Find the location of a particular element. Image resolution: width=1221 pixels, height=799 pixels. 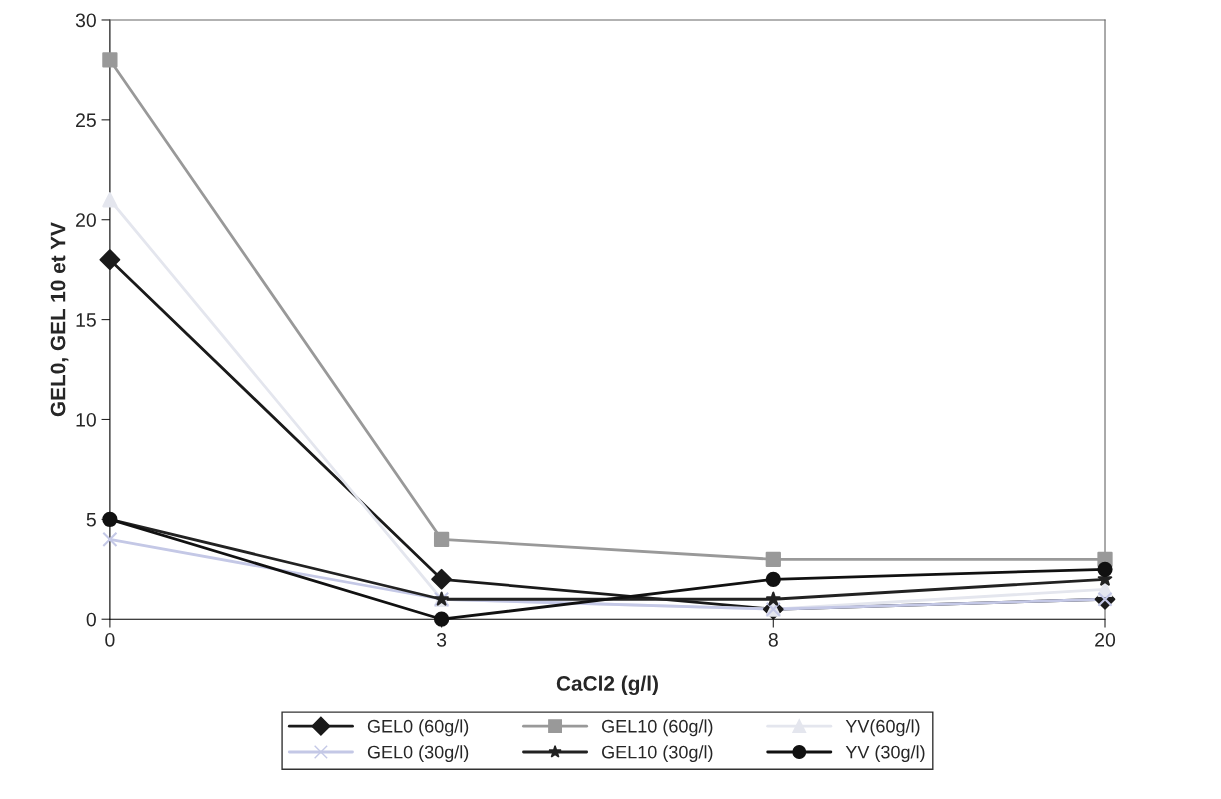

y-tick-label: 5 is located at coordinates (91, 520).